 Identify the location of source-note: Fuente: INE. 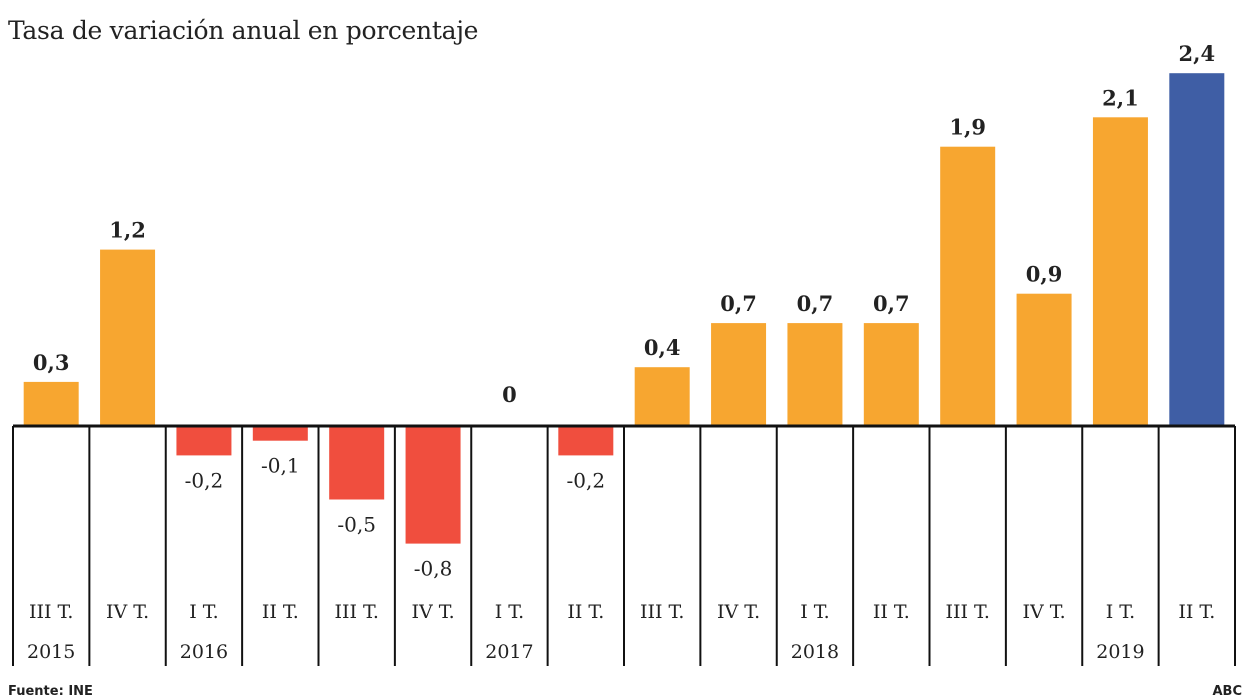
(50, 691).